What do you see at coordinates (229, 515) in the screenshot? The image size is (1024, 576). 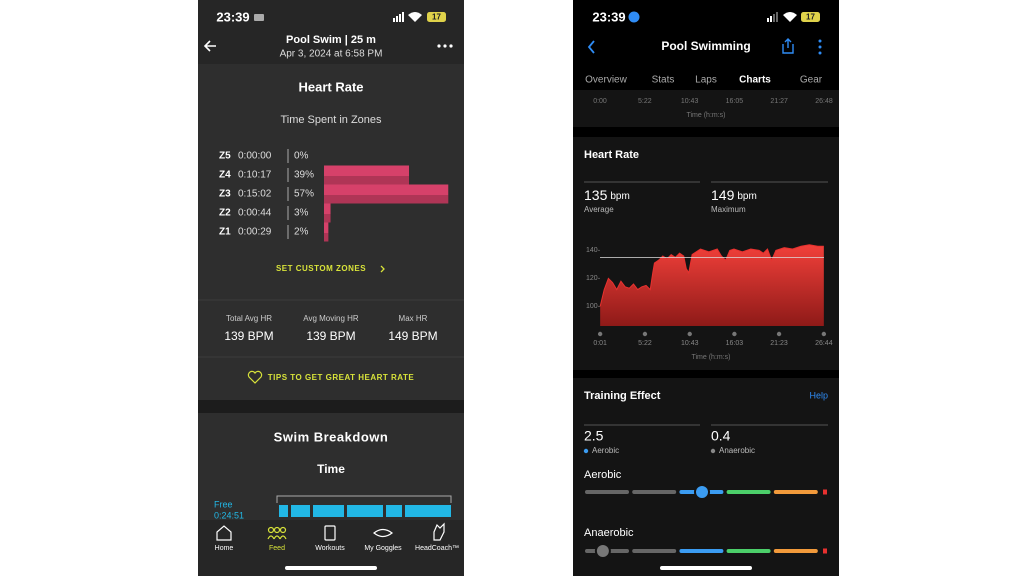 I see `stroke-time: 0:24:51` at bounding box center [229, 515].